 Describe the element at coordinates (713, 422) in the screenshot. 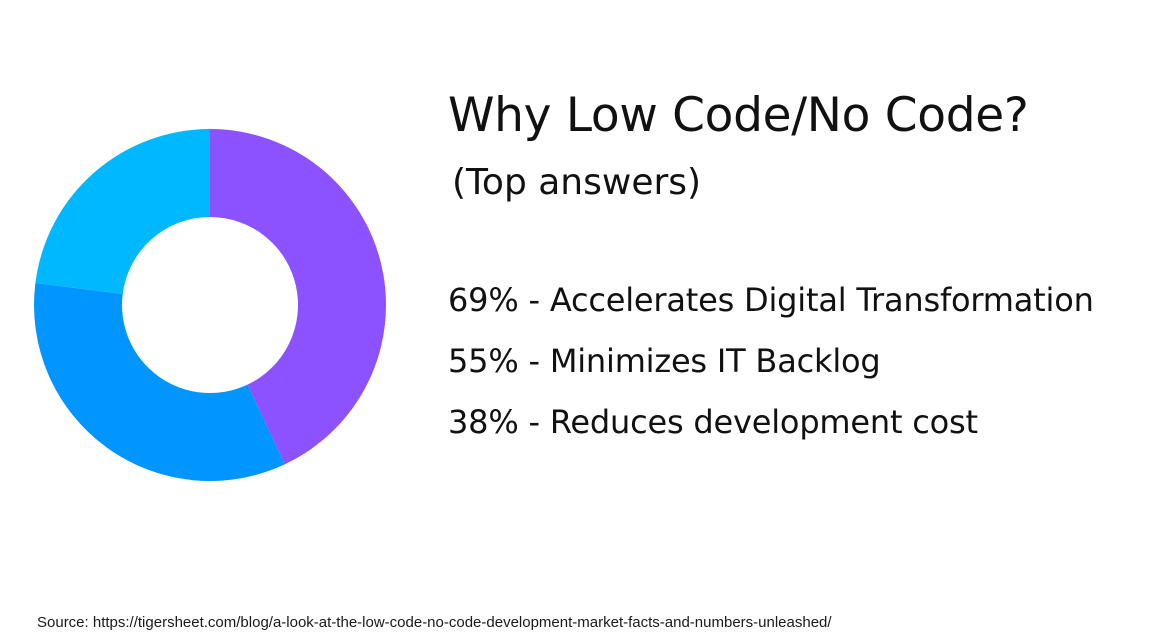

I see `answer-item: 38% - Reduces development cost` at that location.